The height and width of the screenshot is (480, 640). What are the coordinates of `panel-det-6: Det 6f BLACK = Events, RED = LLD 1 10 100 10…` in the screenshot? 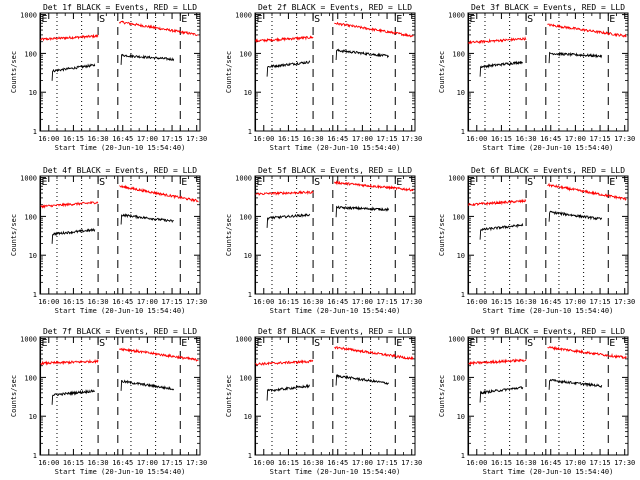 It's located at (536, 240).